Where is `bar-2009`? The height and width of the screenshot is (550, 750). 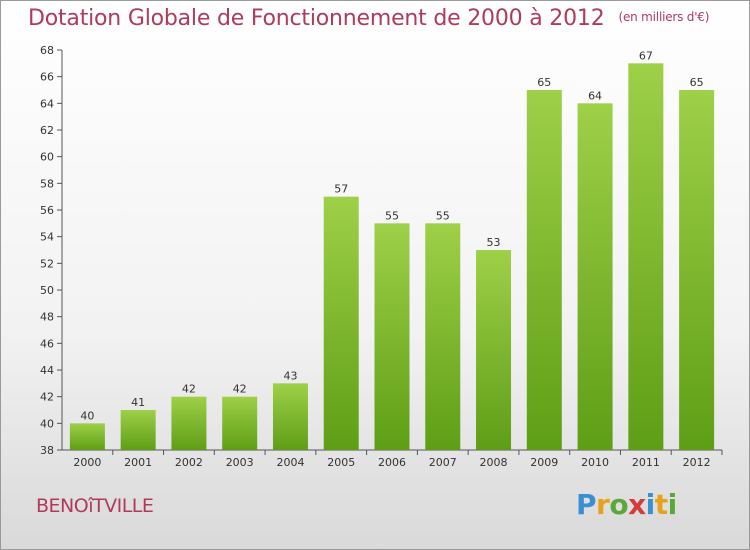 bar-2009 is located at coordinates (544, 270).